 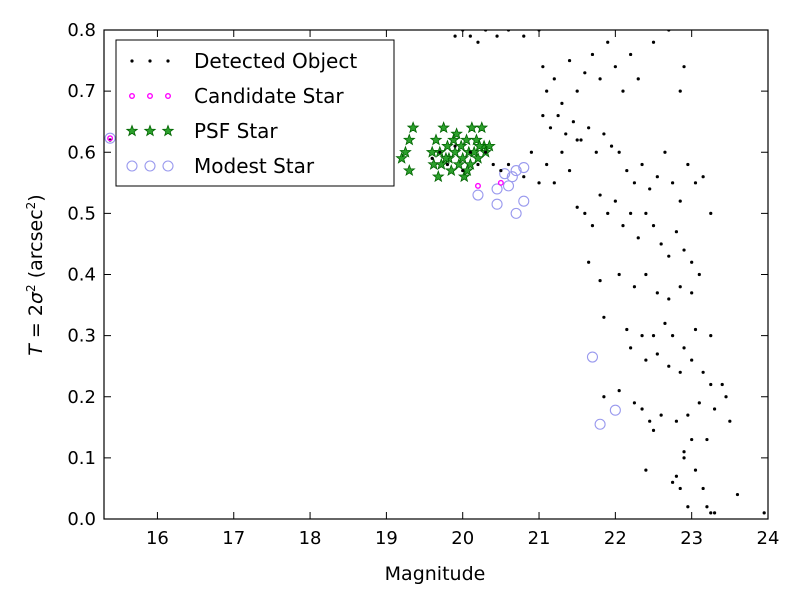 I want to click on legend-marker-psf-star, so click(x=168, y=130).